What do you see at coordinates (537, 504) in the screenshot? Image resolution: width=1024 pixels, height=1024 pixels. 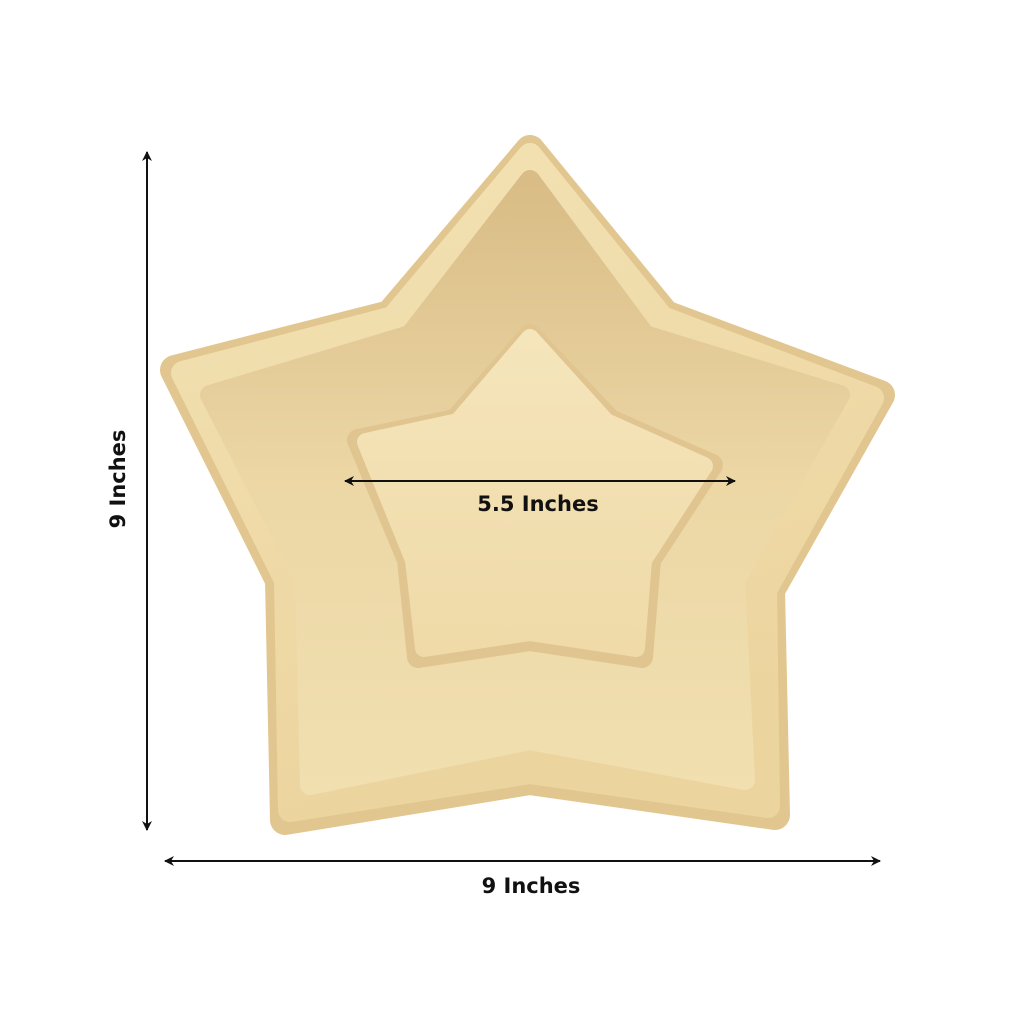 I see `inner-width-label: 5.5 Inches` at bounding box center [537, 504].